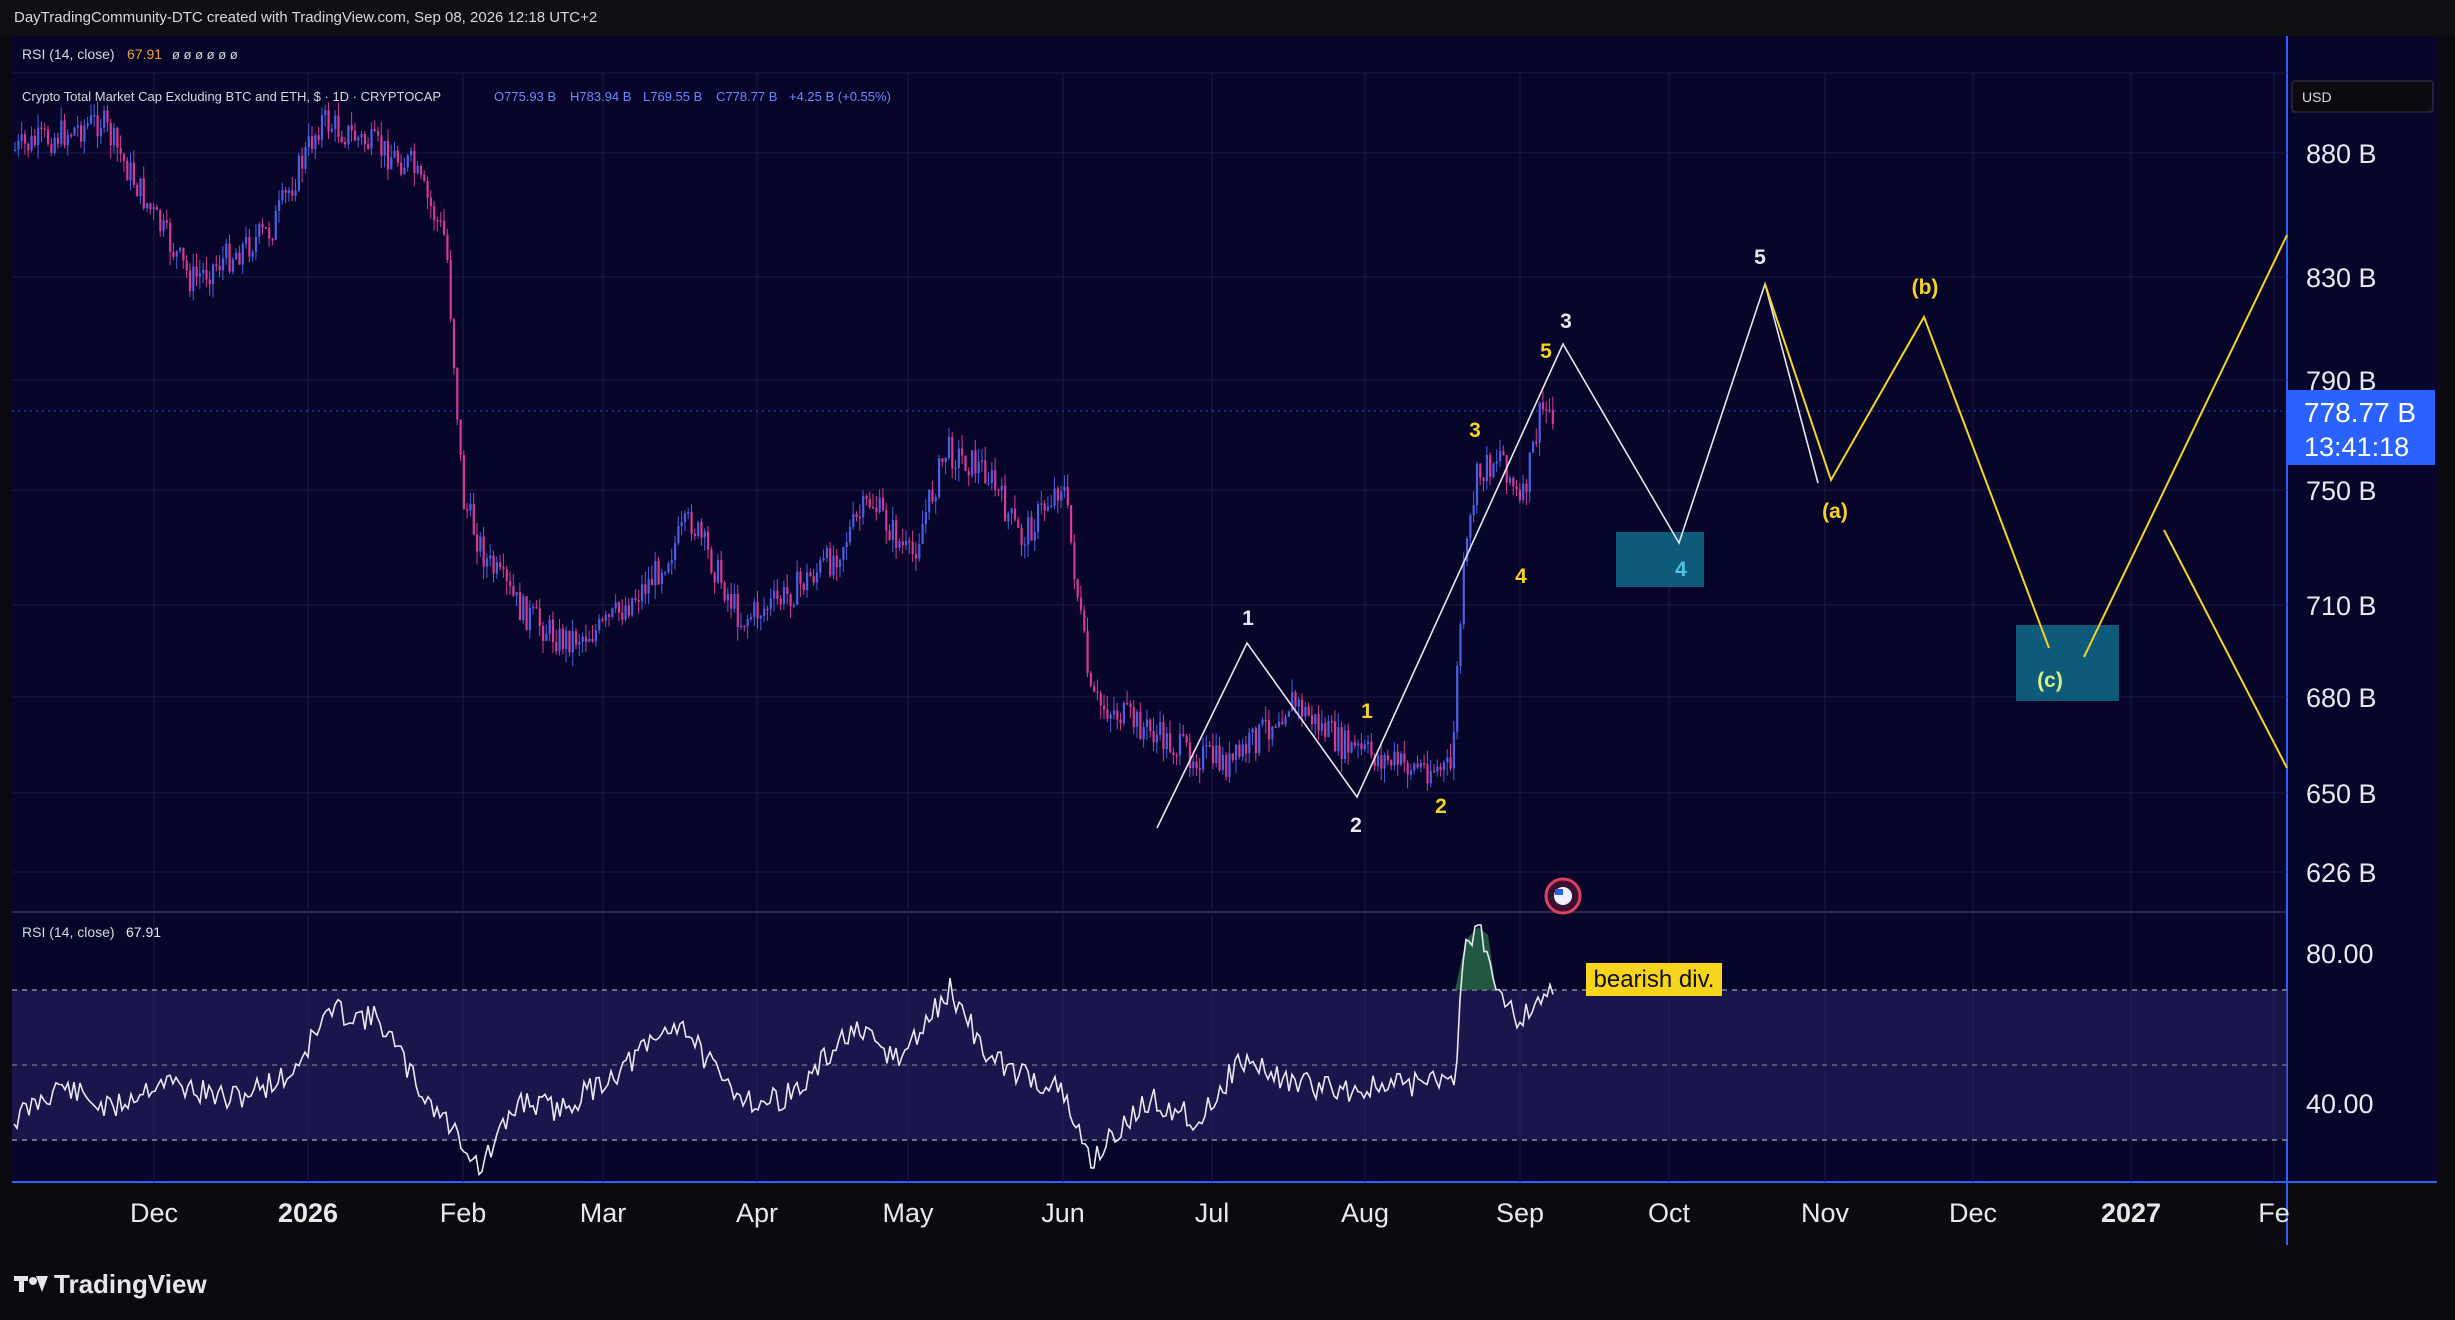  What do you see at coordinates (840, 96) in the screenshot?
I see `ohlc-change: +4.25 B (+0.55%)` at bounding box center [840, 96].